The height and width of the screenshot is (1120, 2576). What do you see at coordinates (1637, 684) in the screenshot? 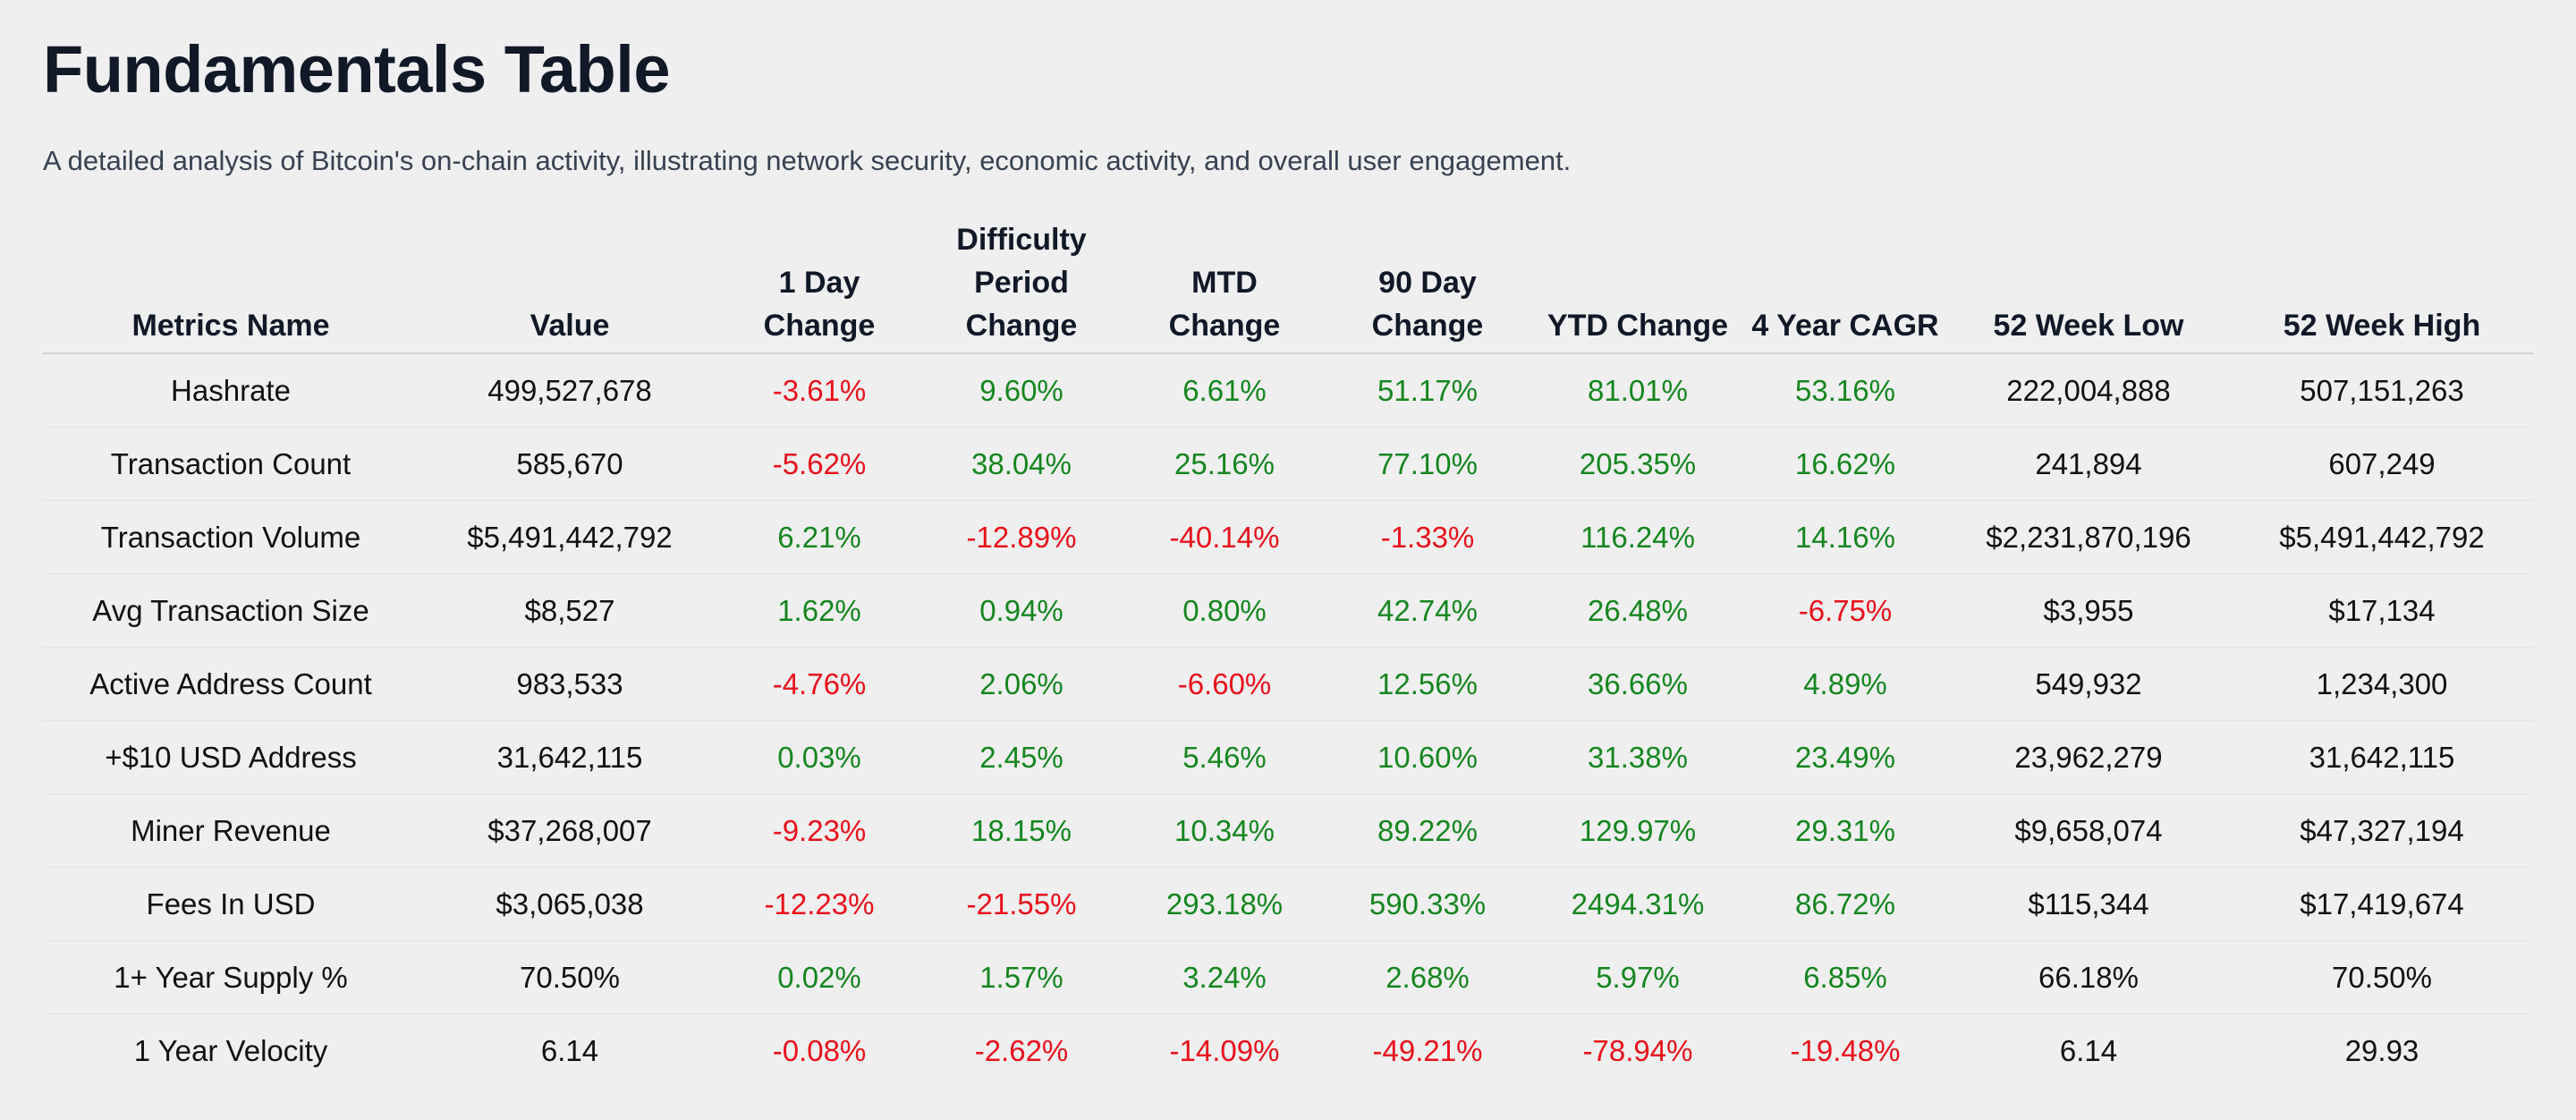
I see `ytd-change-cell: 36.66%` at bounding box center [1637, 684].